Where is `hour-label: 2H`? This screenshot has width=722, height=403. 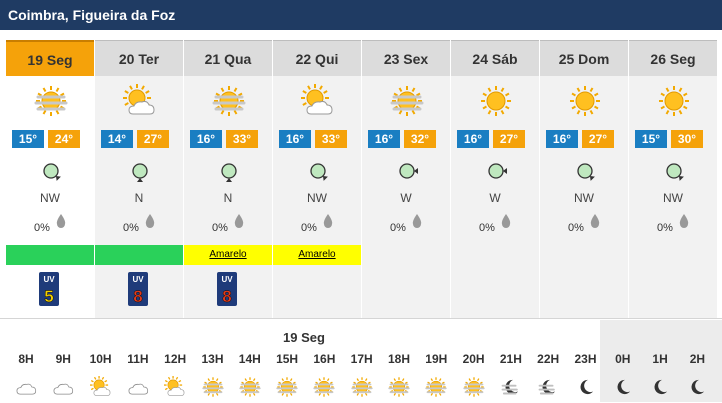 hour-label: 2H is located at coordinates (697, 359).